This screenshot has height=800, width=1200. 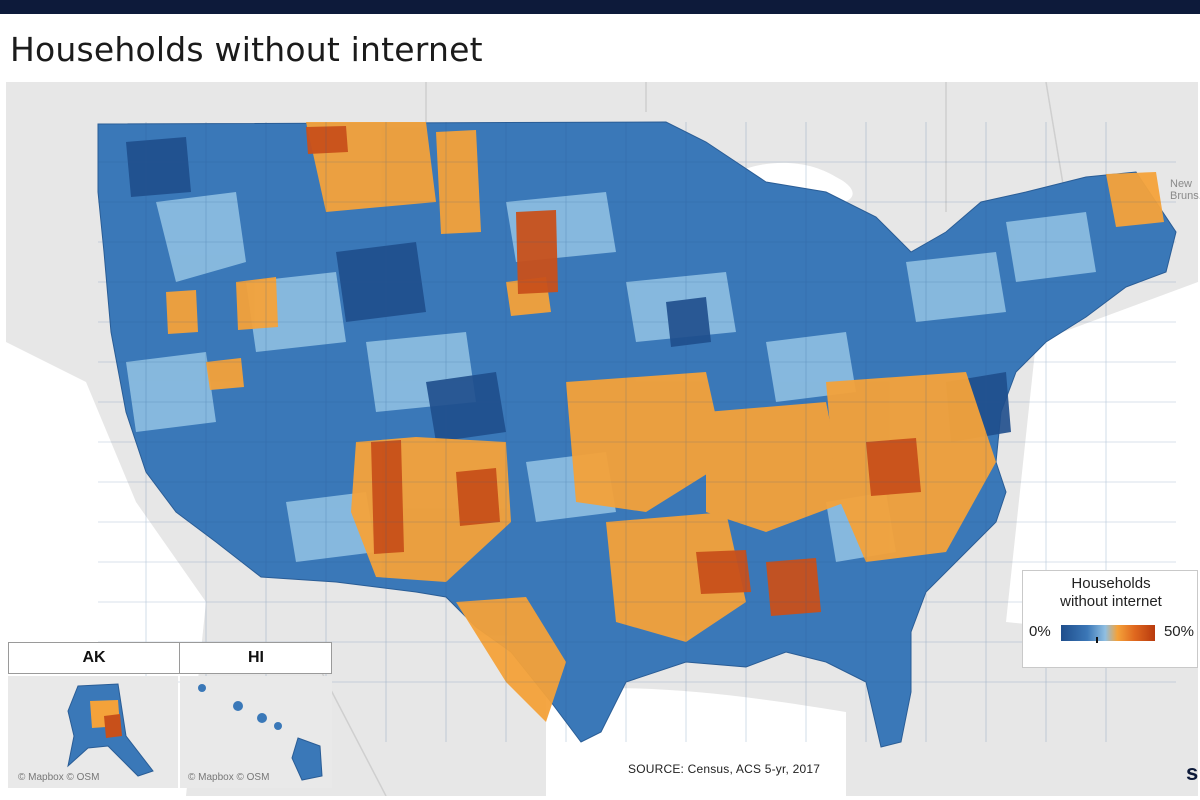 I want to click on legend-max-label: 50%, so click(x=1178, y=631).